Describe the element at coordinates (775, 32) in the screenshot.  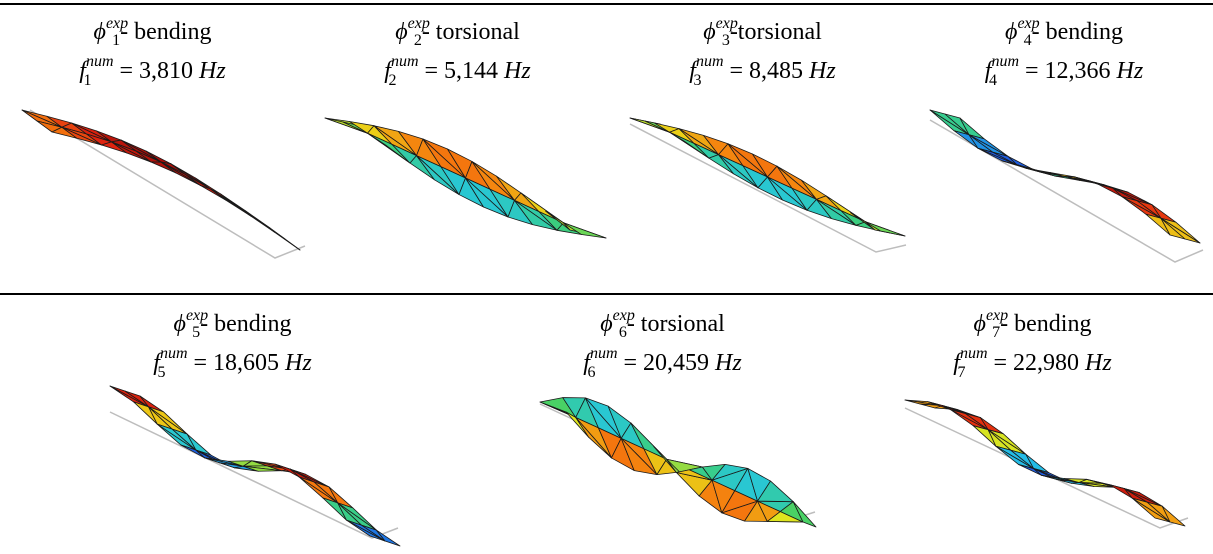
I see `mode-type-label: -torsional` at that location.